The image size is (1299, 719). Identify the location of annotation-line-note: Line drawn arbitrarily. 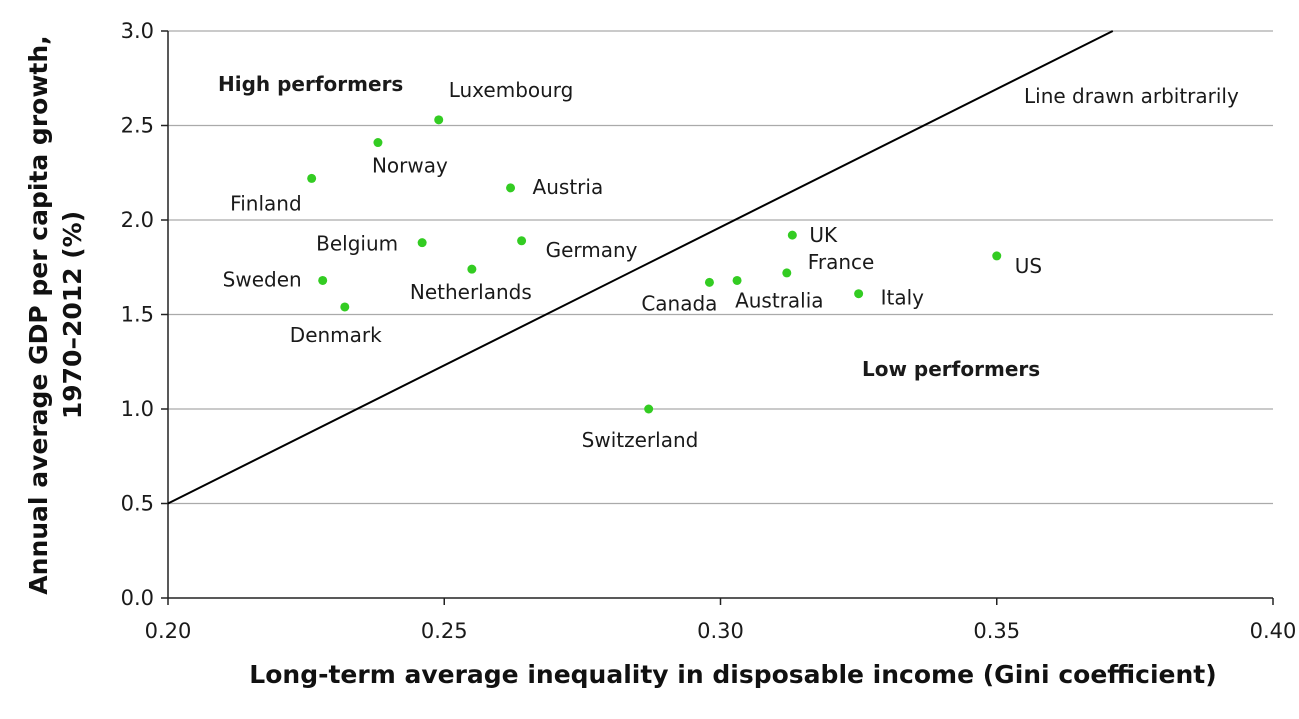
(1131, 96).